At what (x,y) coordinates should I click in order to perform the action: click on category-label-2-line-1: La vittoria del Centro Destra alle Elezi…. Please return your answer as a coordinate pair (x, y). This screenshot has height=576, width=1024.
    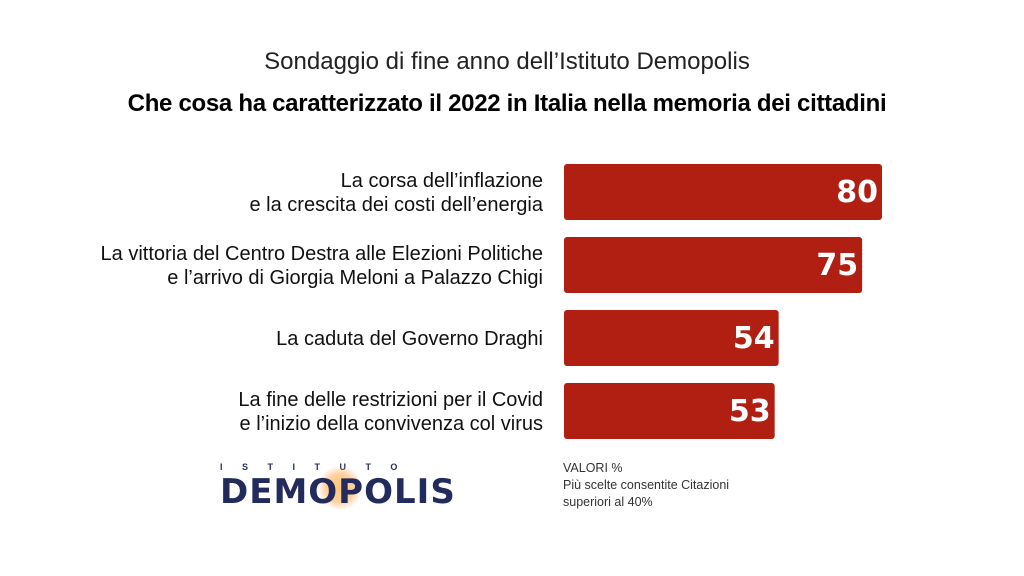
    Looking at the image, I should click on (322, 254).